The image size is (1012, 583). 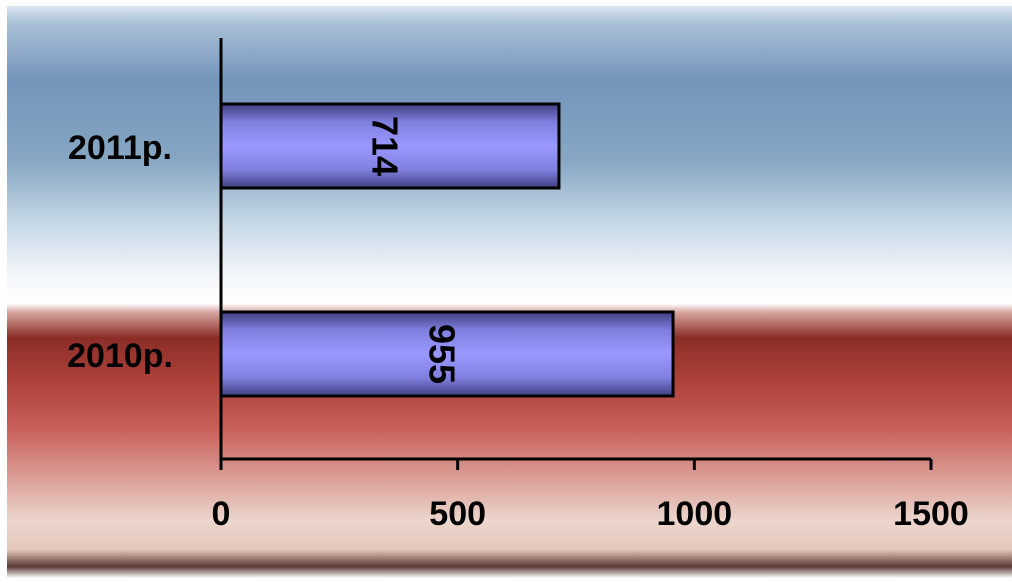 I want to click on x-tick-label-1: 500, so click(x=457, y=514).